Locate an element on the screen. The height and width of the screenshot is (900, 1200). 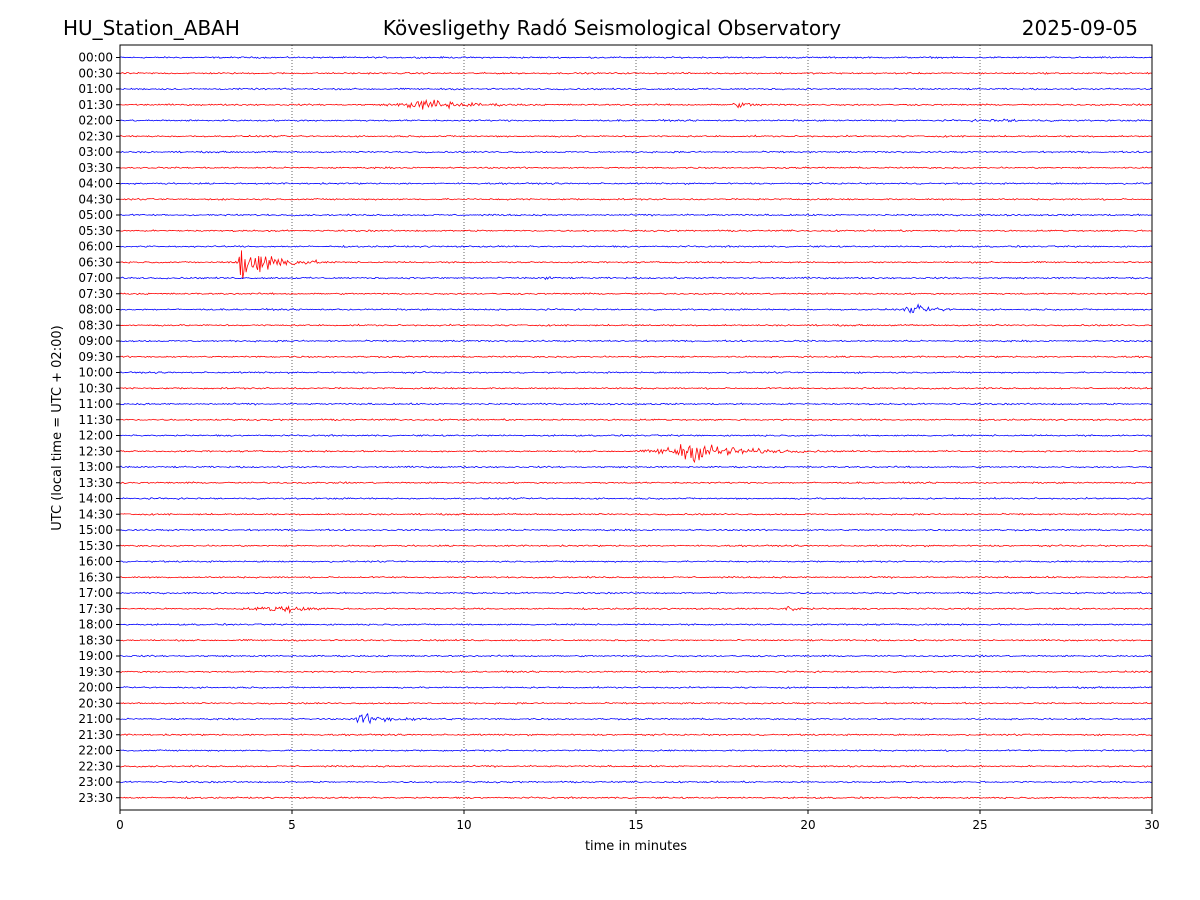
y-tick-label: 20:00 is located at coordinates (95, 688).